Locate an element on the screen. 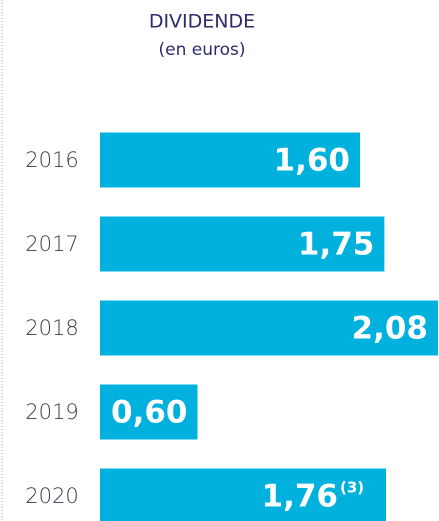 The height and width of the screenshot is (521, 439). chart-title: DIVIDENDE is located at coordinates (202, 22).